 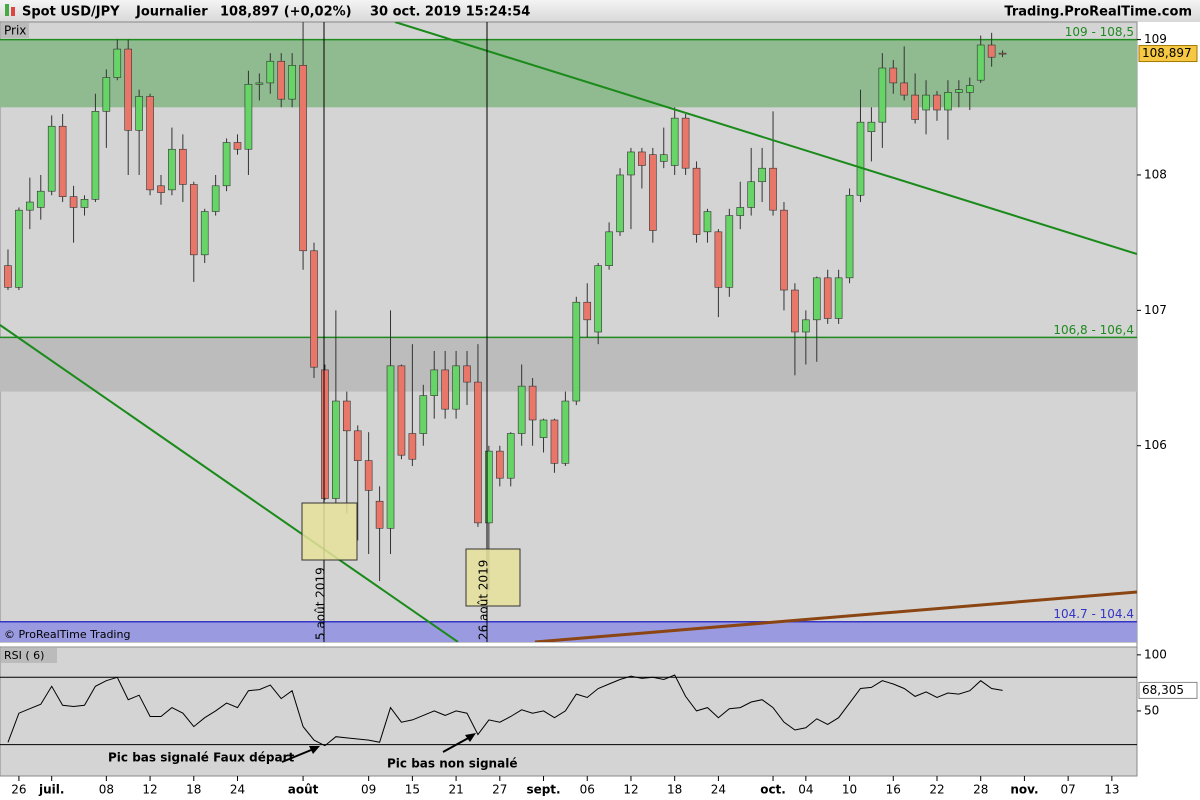 I want to click on x-tick-label: 12, so click(x=630, y=790).